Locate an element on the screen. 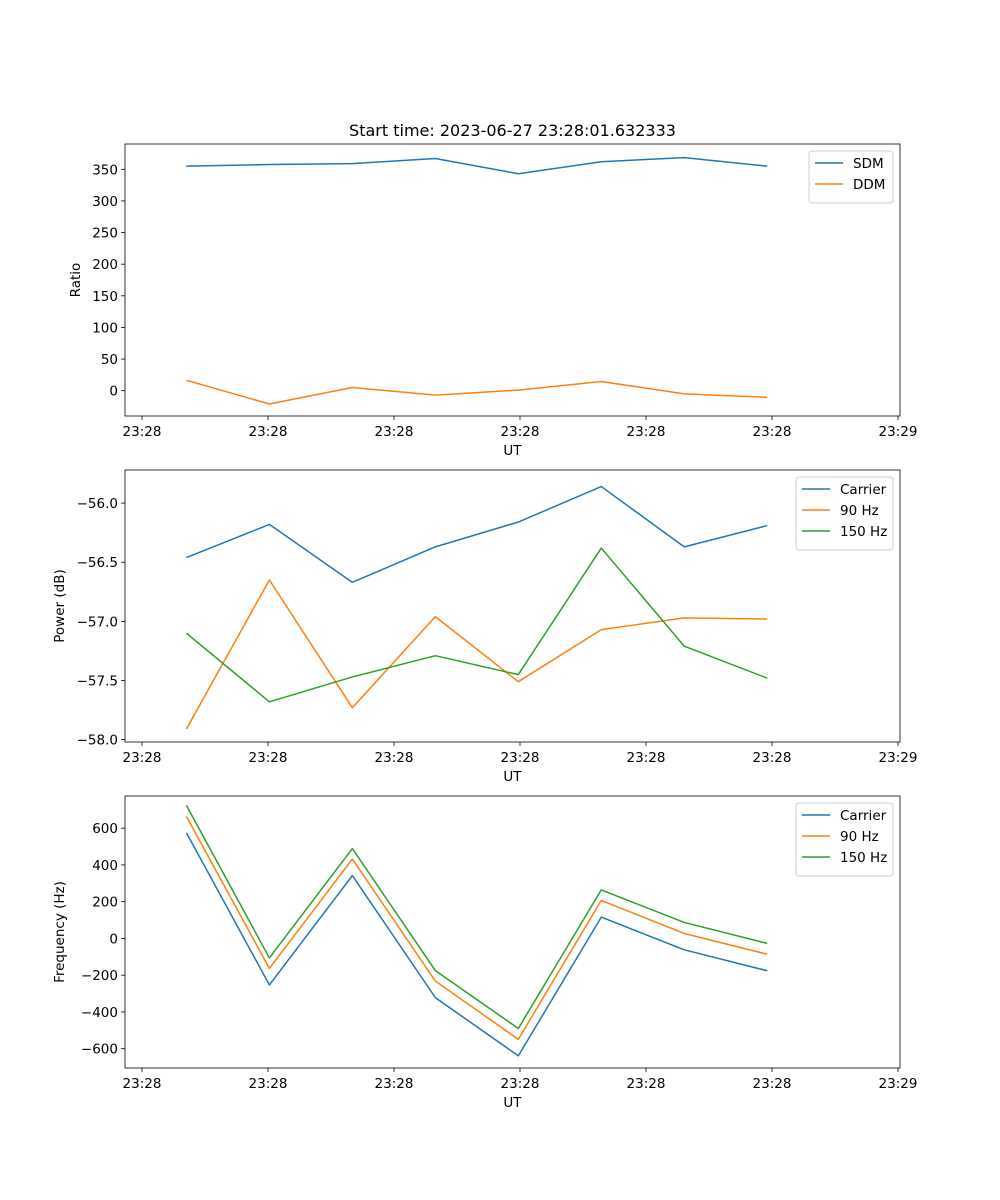 This screenshot has width=1000, height=1200. legend: SDM DDM is located at coordinates (851, 177).